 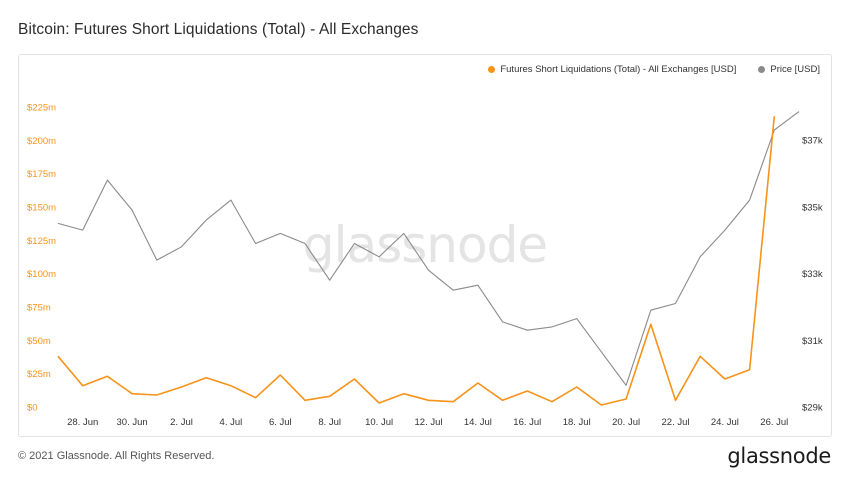 I want to click on right-axis-tick-label: $33k, so click(x=812, y=274).